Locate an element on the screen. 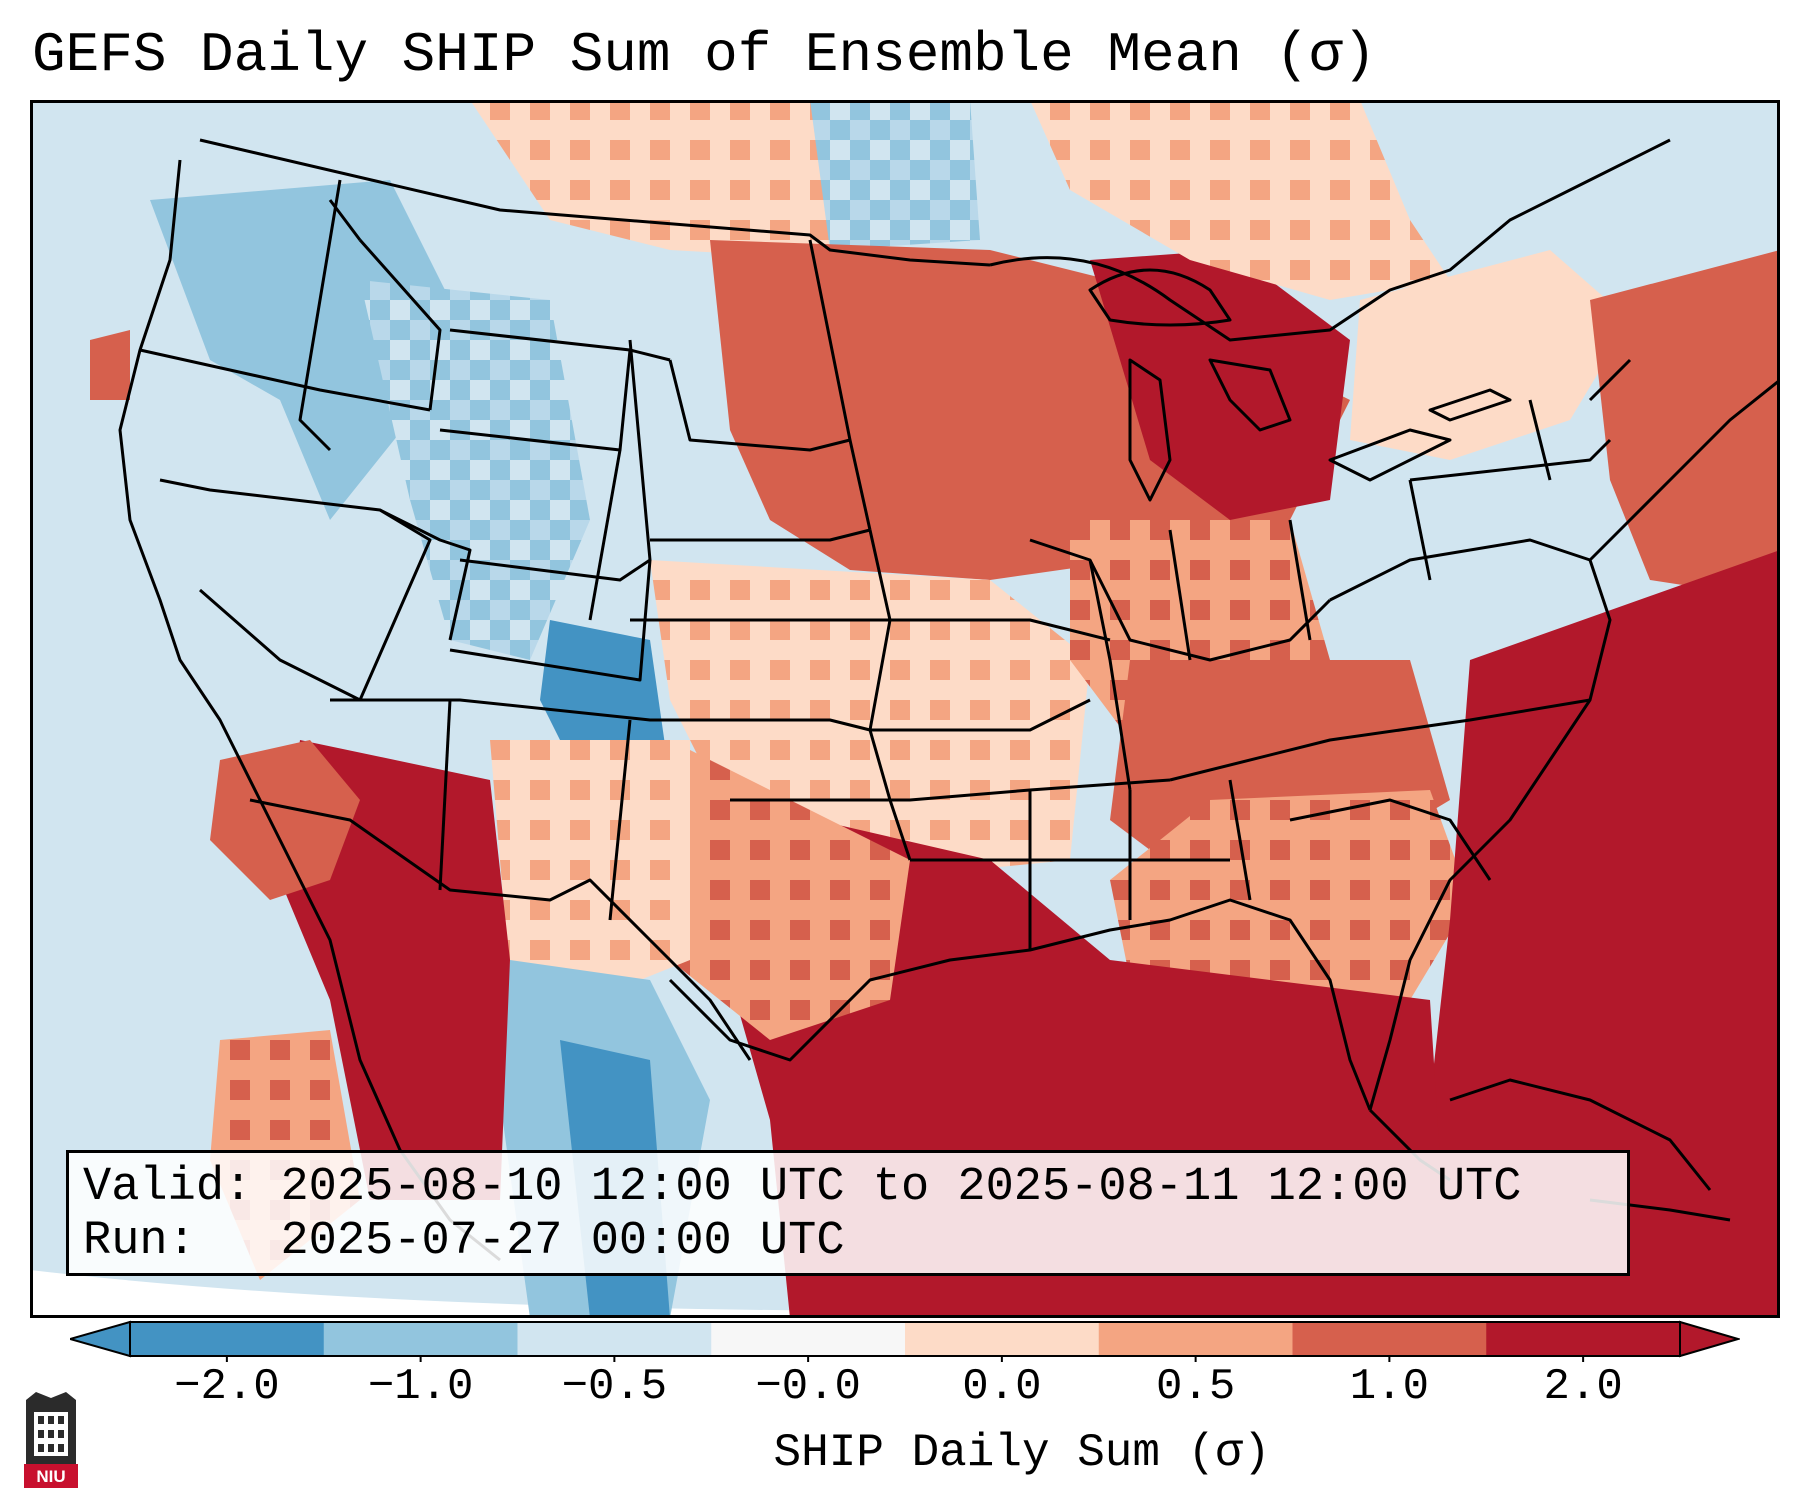 The image size is (1803, 1506). run-line: Run: 2025-07-27 00:00 UTC is located at coordinates (855, 1242).